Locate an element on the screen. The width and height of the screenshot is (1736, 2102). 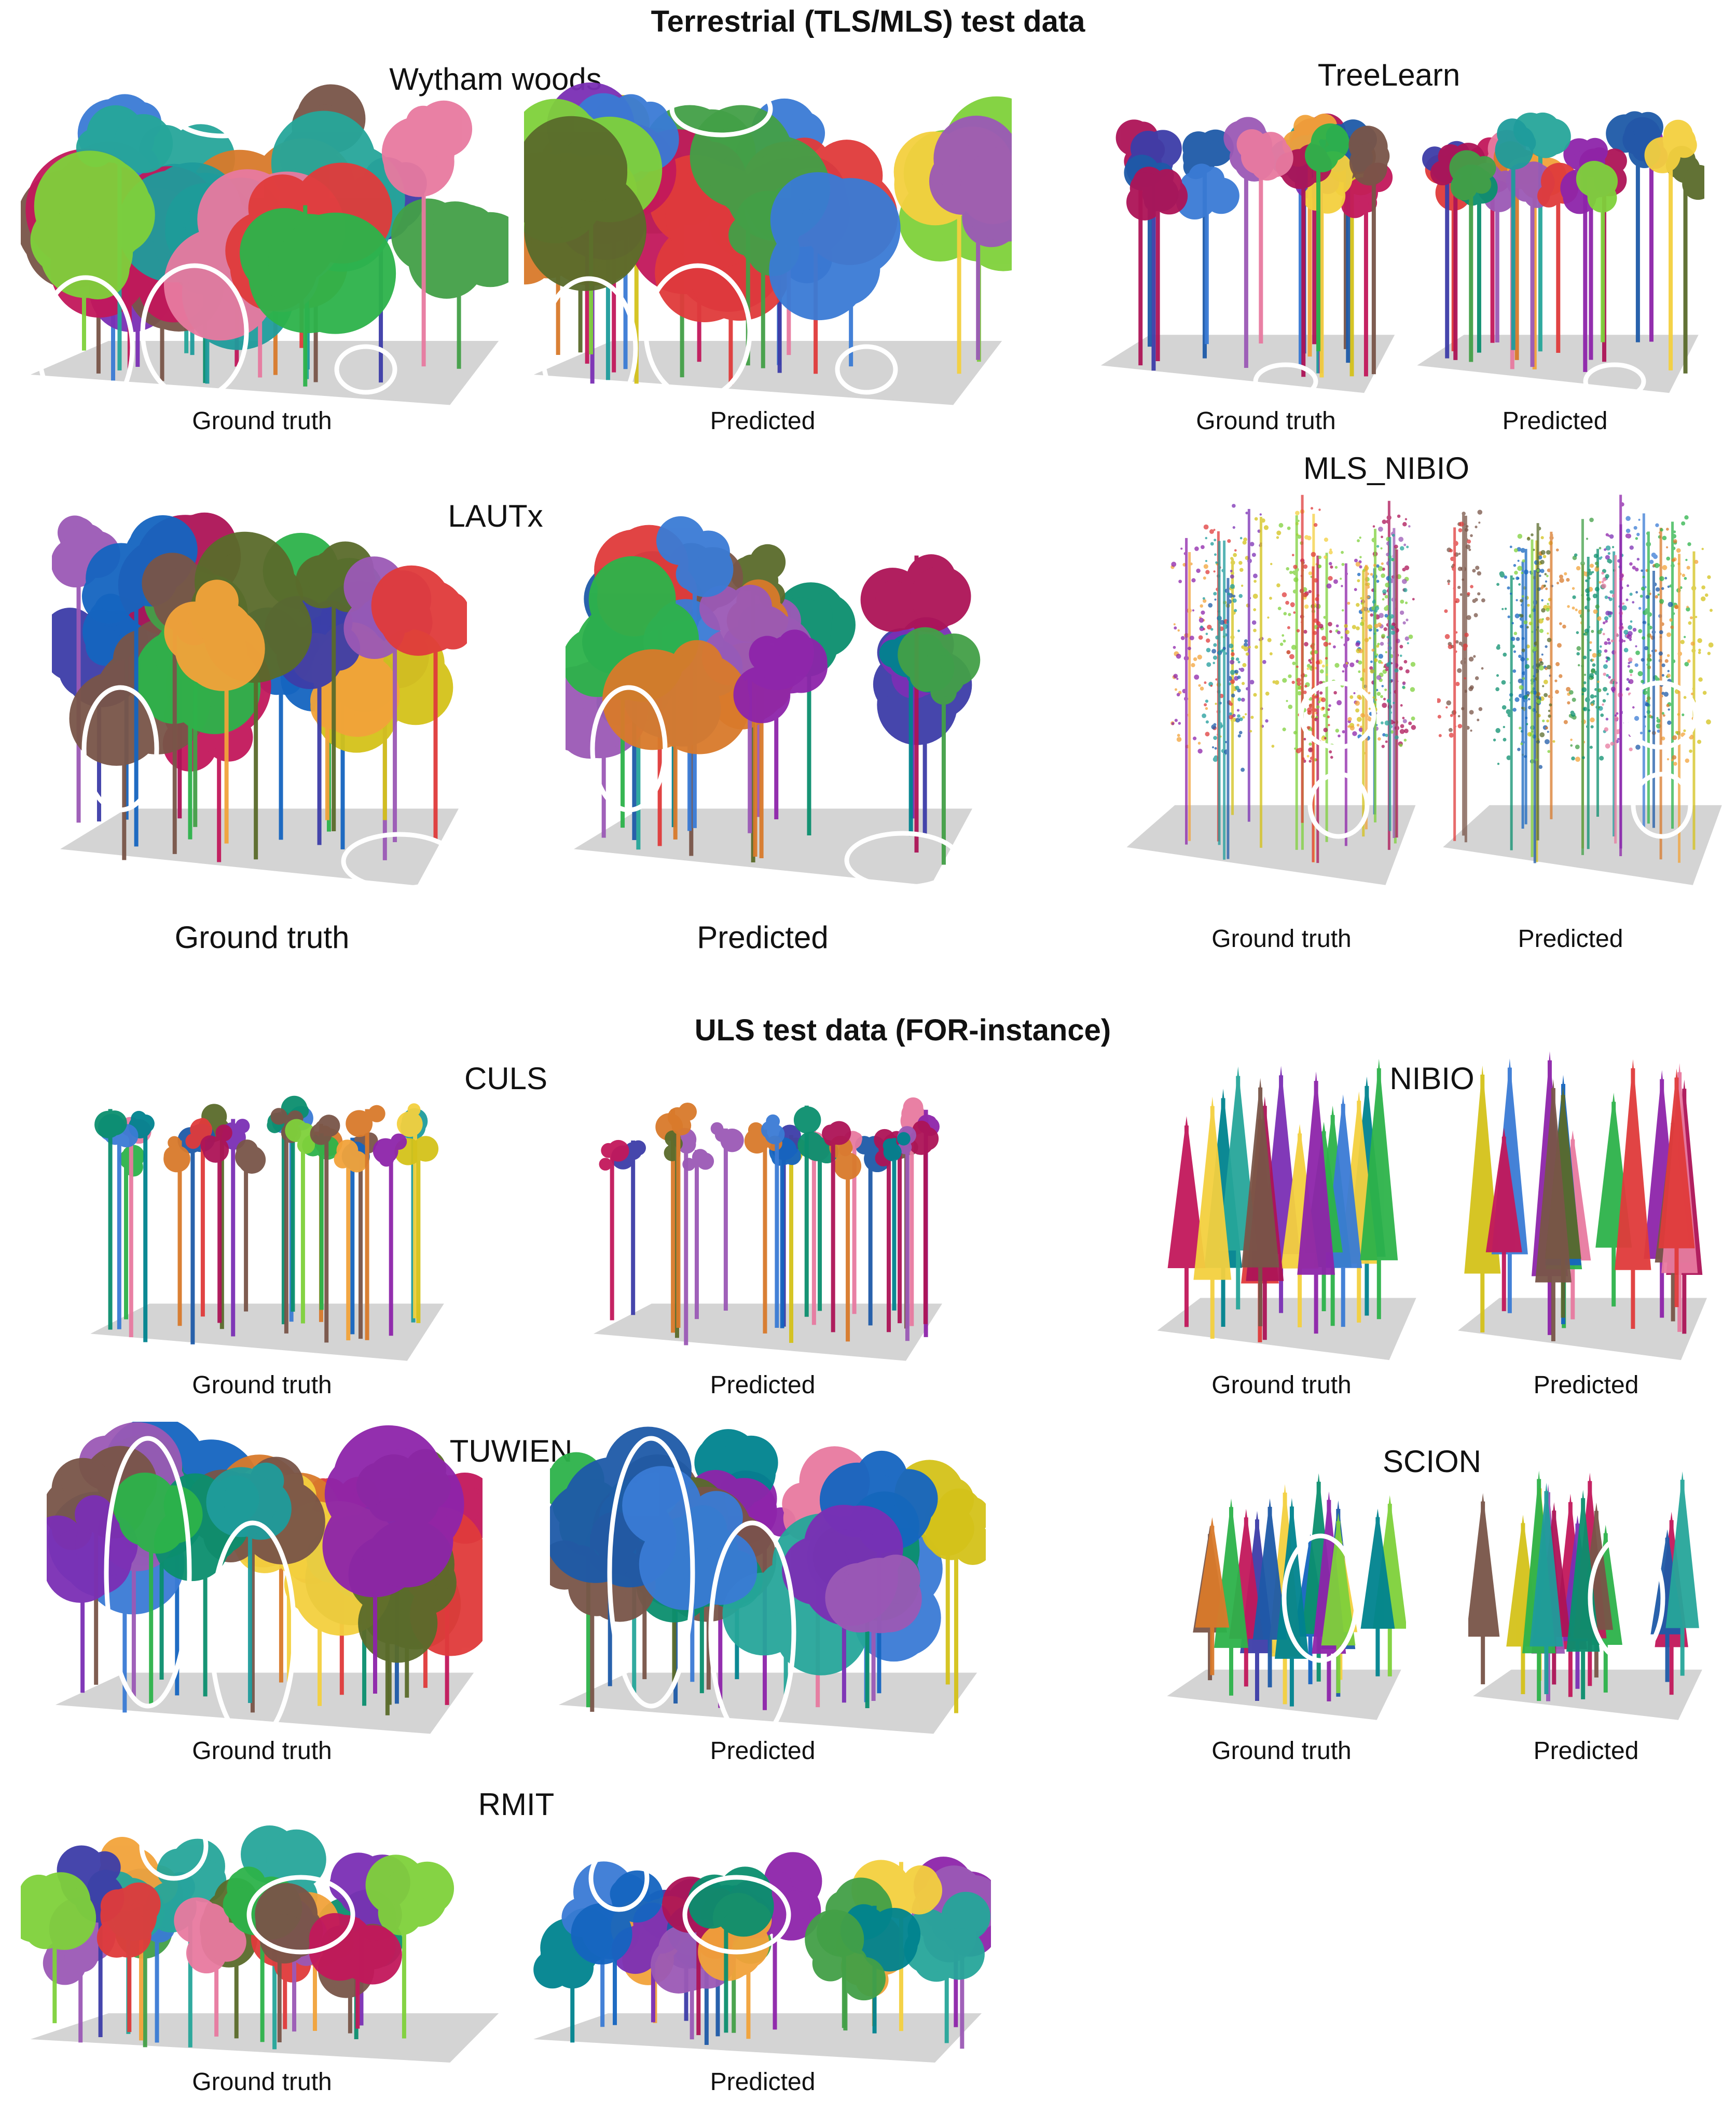
dataset-title-mls-nibio: MLS_NIBIO is located at coordinates (1387, 468).